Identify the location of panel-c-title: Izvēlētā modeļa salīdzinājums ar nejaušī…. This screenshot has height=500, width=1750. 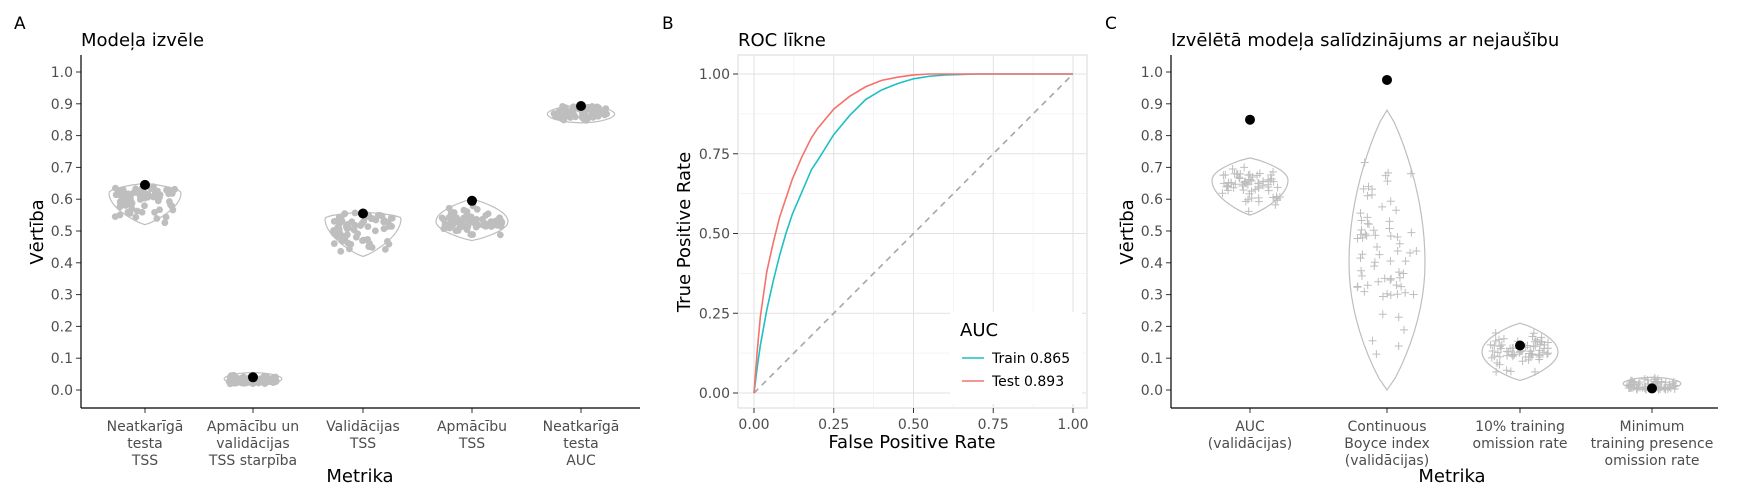
(1365, 40).